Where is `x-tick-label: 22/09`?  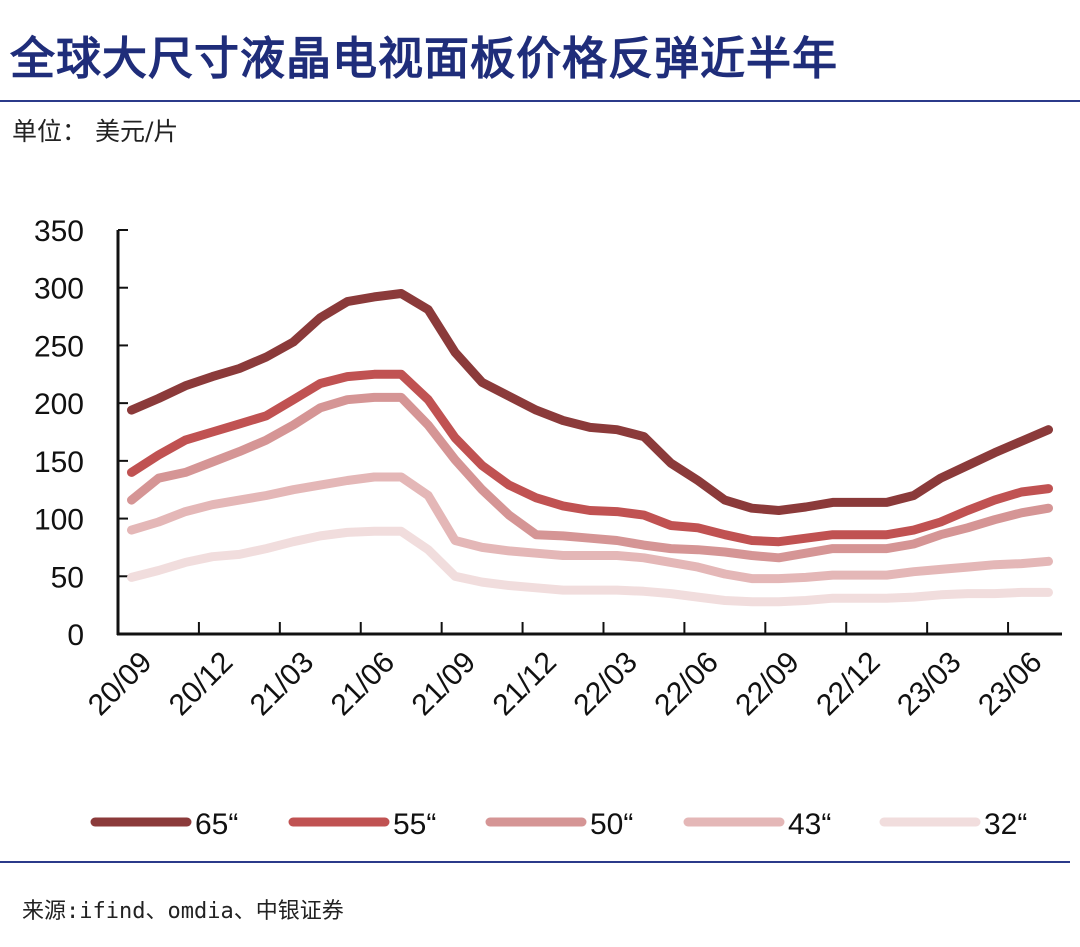
x-tick-label: 22/09 is located at coordinates (767, 684).